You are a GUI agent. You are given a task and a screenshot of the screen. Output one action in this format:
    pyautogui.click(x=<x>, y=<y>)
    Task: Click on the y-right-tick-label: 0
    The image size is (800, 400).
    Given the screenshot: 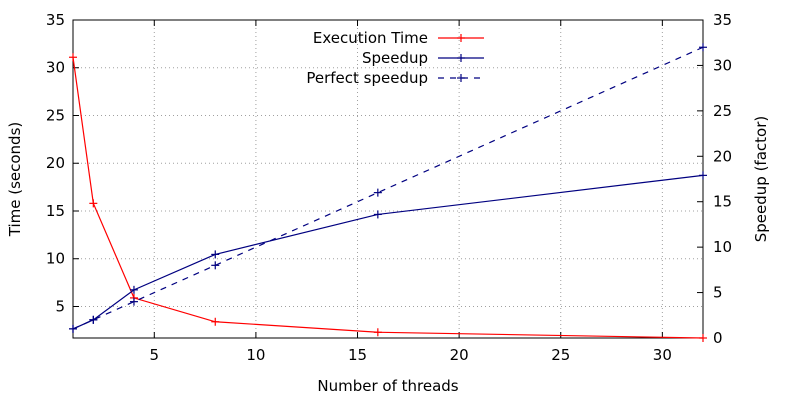 What is the action you would take?
    pyautogui.click(x=718, y=338)
    